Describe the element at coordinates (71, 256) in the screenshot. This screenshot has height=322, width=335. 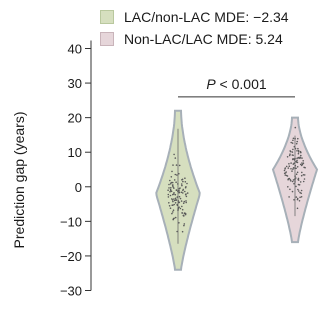
I see `y-tick-label: −20` at that location.